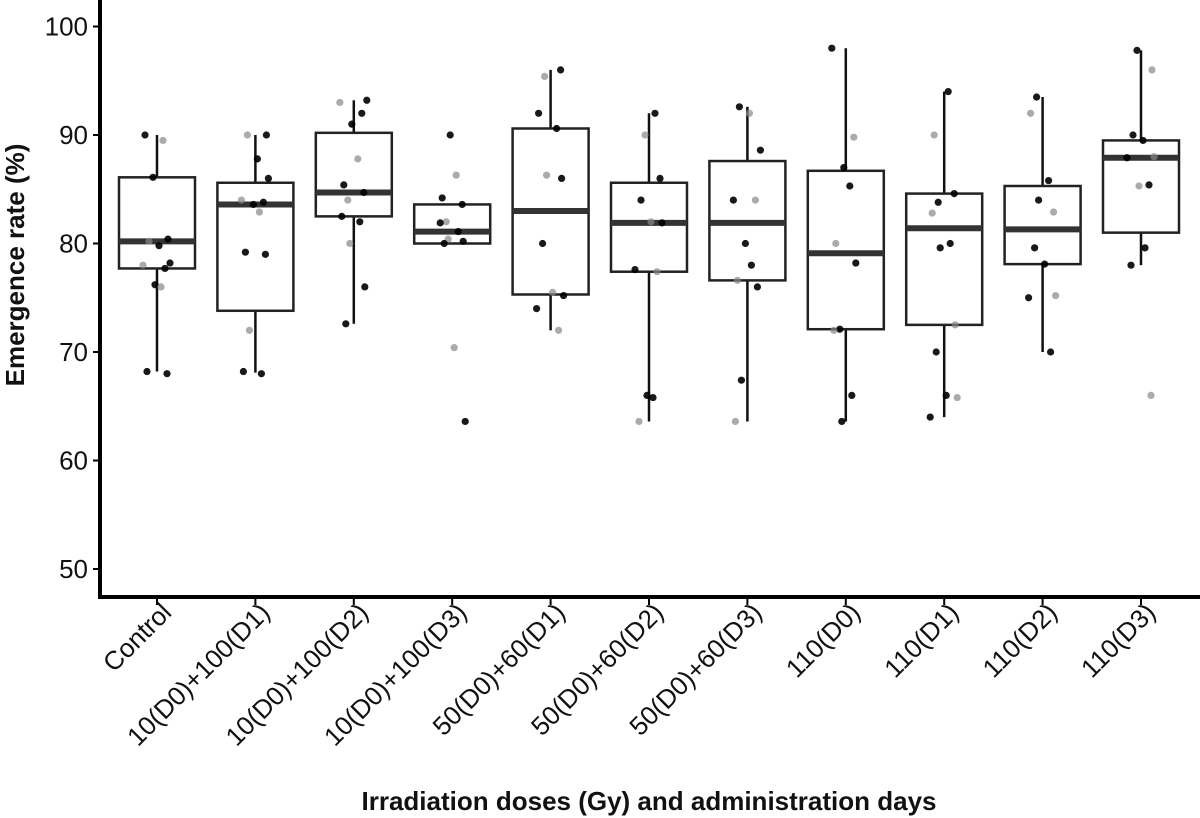 This screenshot has height=818, width=1200. Describe the element at coordinates (72, 298) in the screenshot. I see `y-axis-ticks: 50 60 70 80 90 100` at that location.